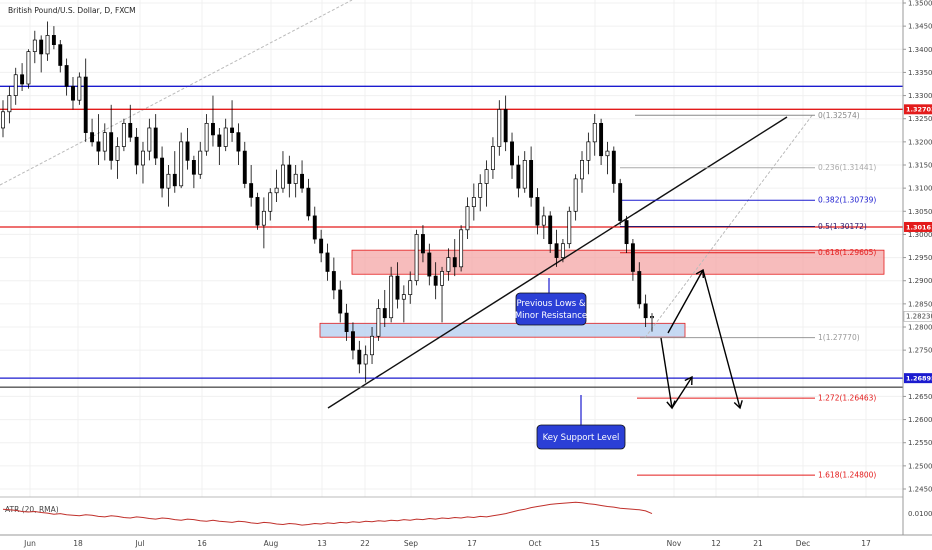 Image resolution: width=932 pixels, height=550 pixels. What do you see at coordinates (847, 252) in the screenshot?
I see `fib-label: 0.618(1.29605)` at bounding box center [847, 252].